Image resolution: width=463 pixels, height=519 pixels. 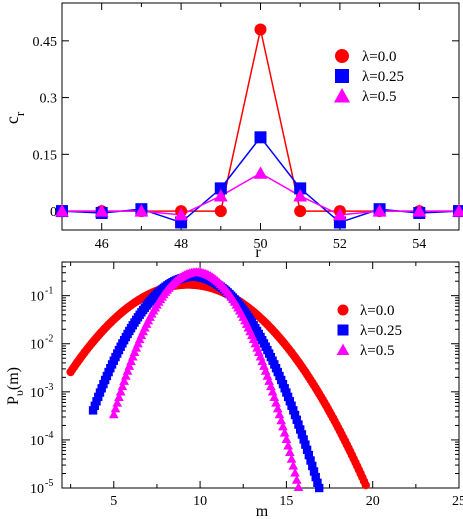 I want to click on x-tick-label: 52, so click(x=340, y=244).